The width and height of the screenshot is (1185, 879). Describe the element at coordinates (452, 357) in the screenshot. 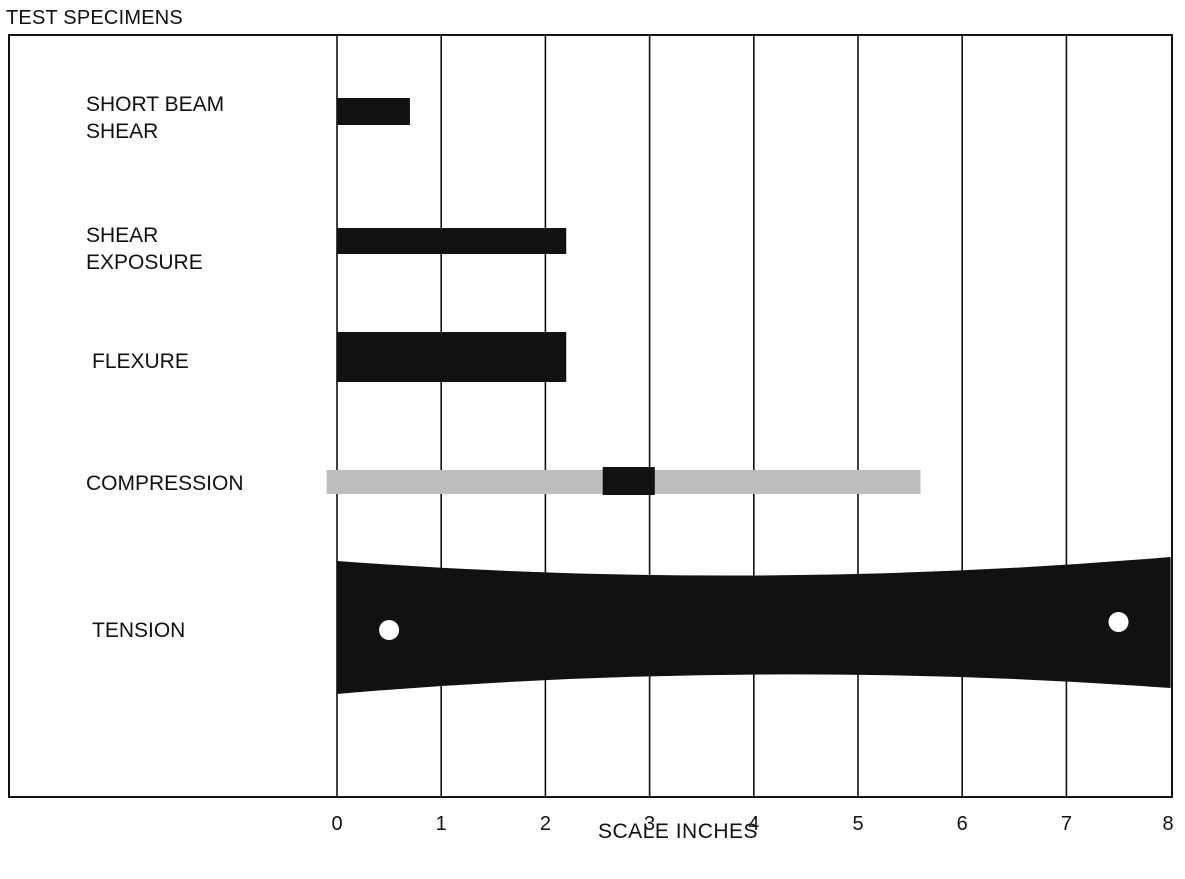

I see `specimen-flexure` at that location.